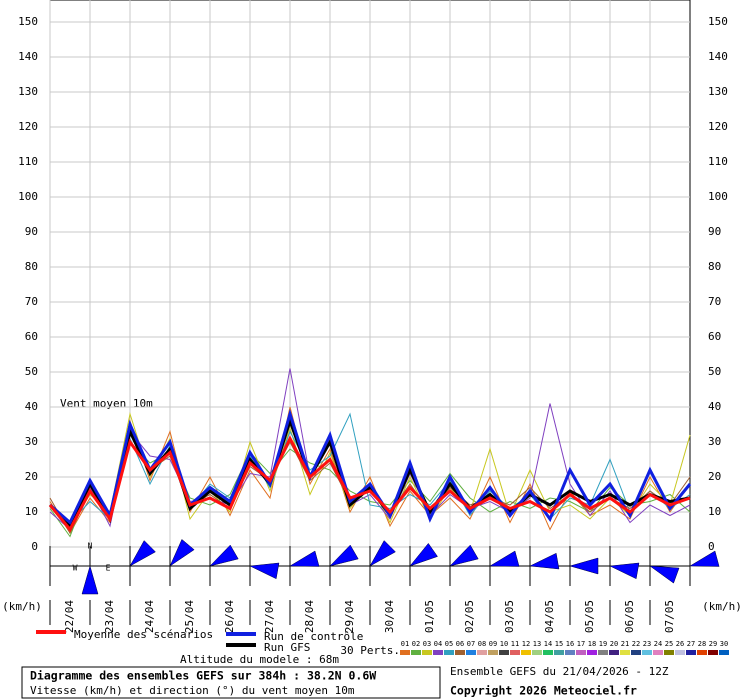 The height and width of the screenshot is (700, 740). I want to click on compass-letter: W, so click(75, 568).